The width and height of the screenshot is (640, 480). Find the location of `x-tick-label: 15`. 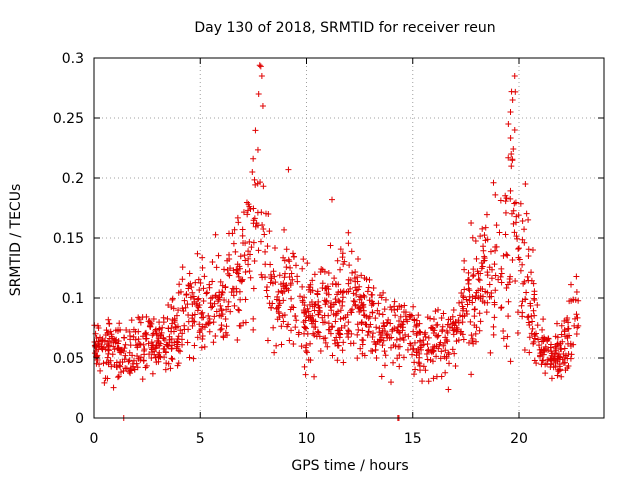

x-tick-label: 15 is located at coordinates (413, 439).